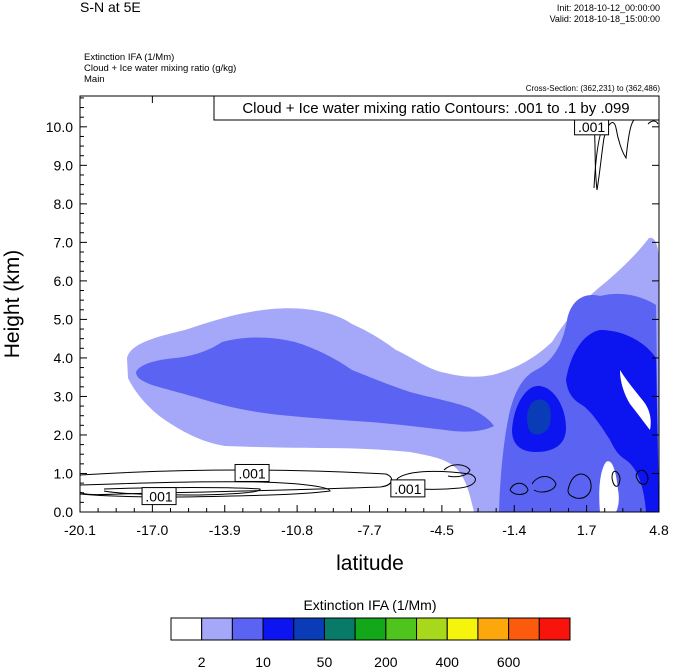  I want to click on field-1-label: Extinction IFA (1/Mm), so click(129, 57).